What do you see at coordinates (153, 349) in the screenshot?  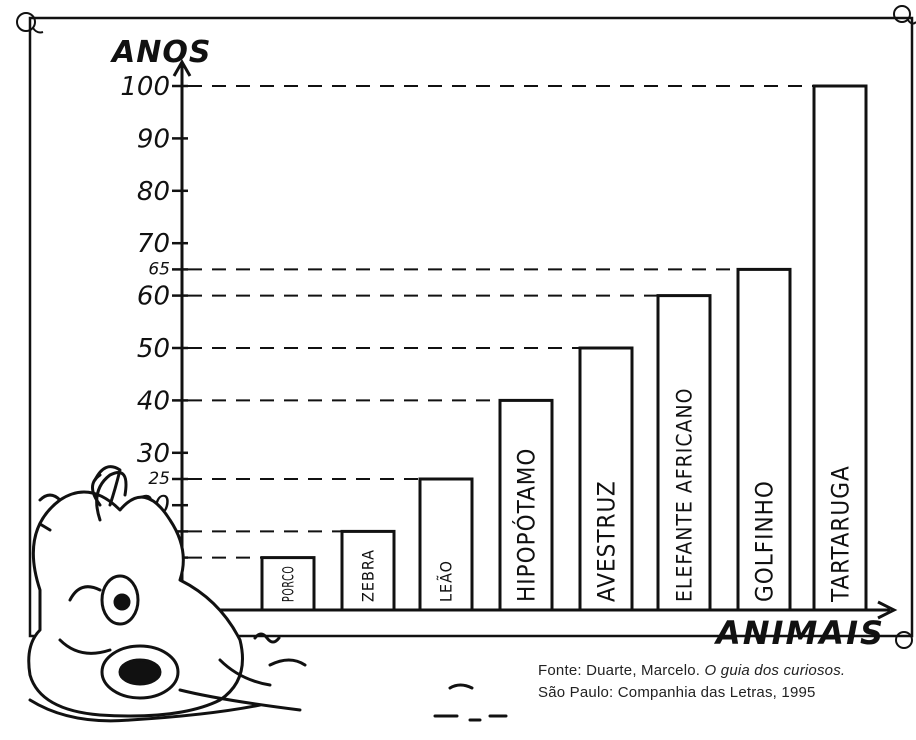 I see `y-tick-label: 50` at bounding box center [153, 349].